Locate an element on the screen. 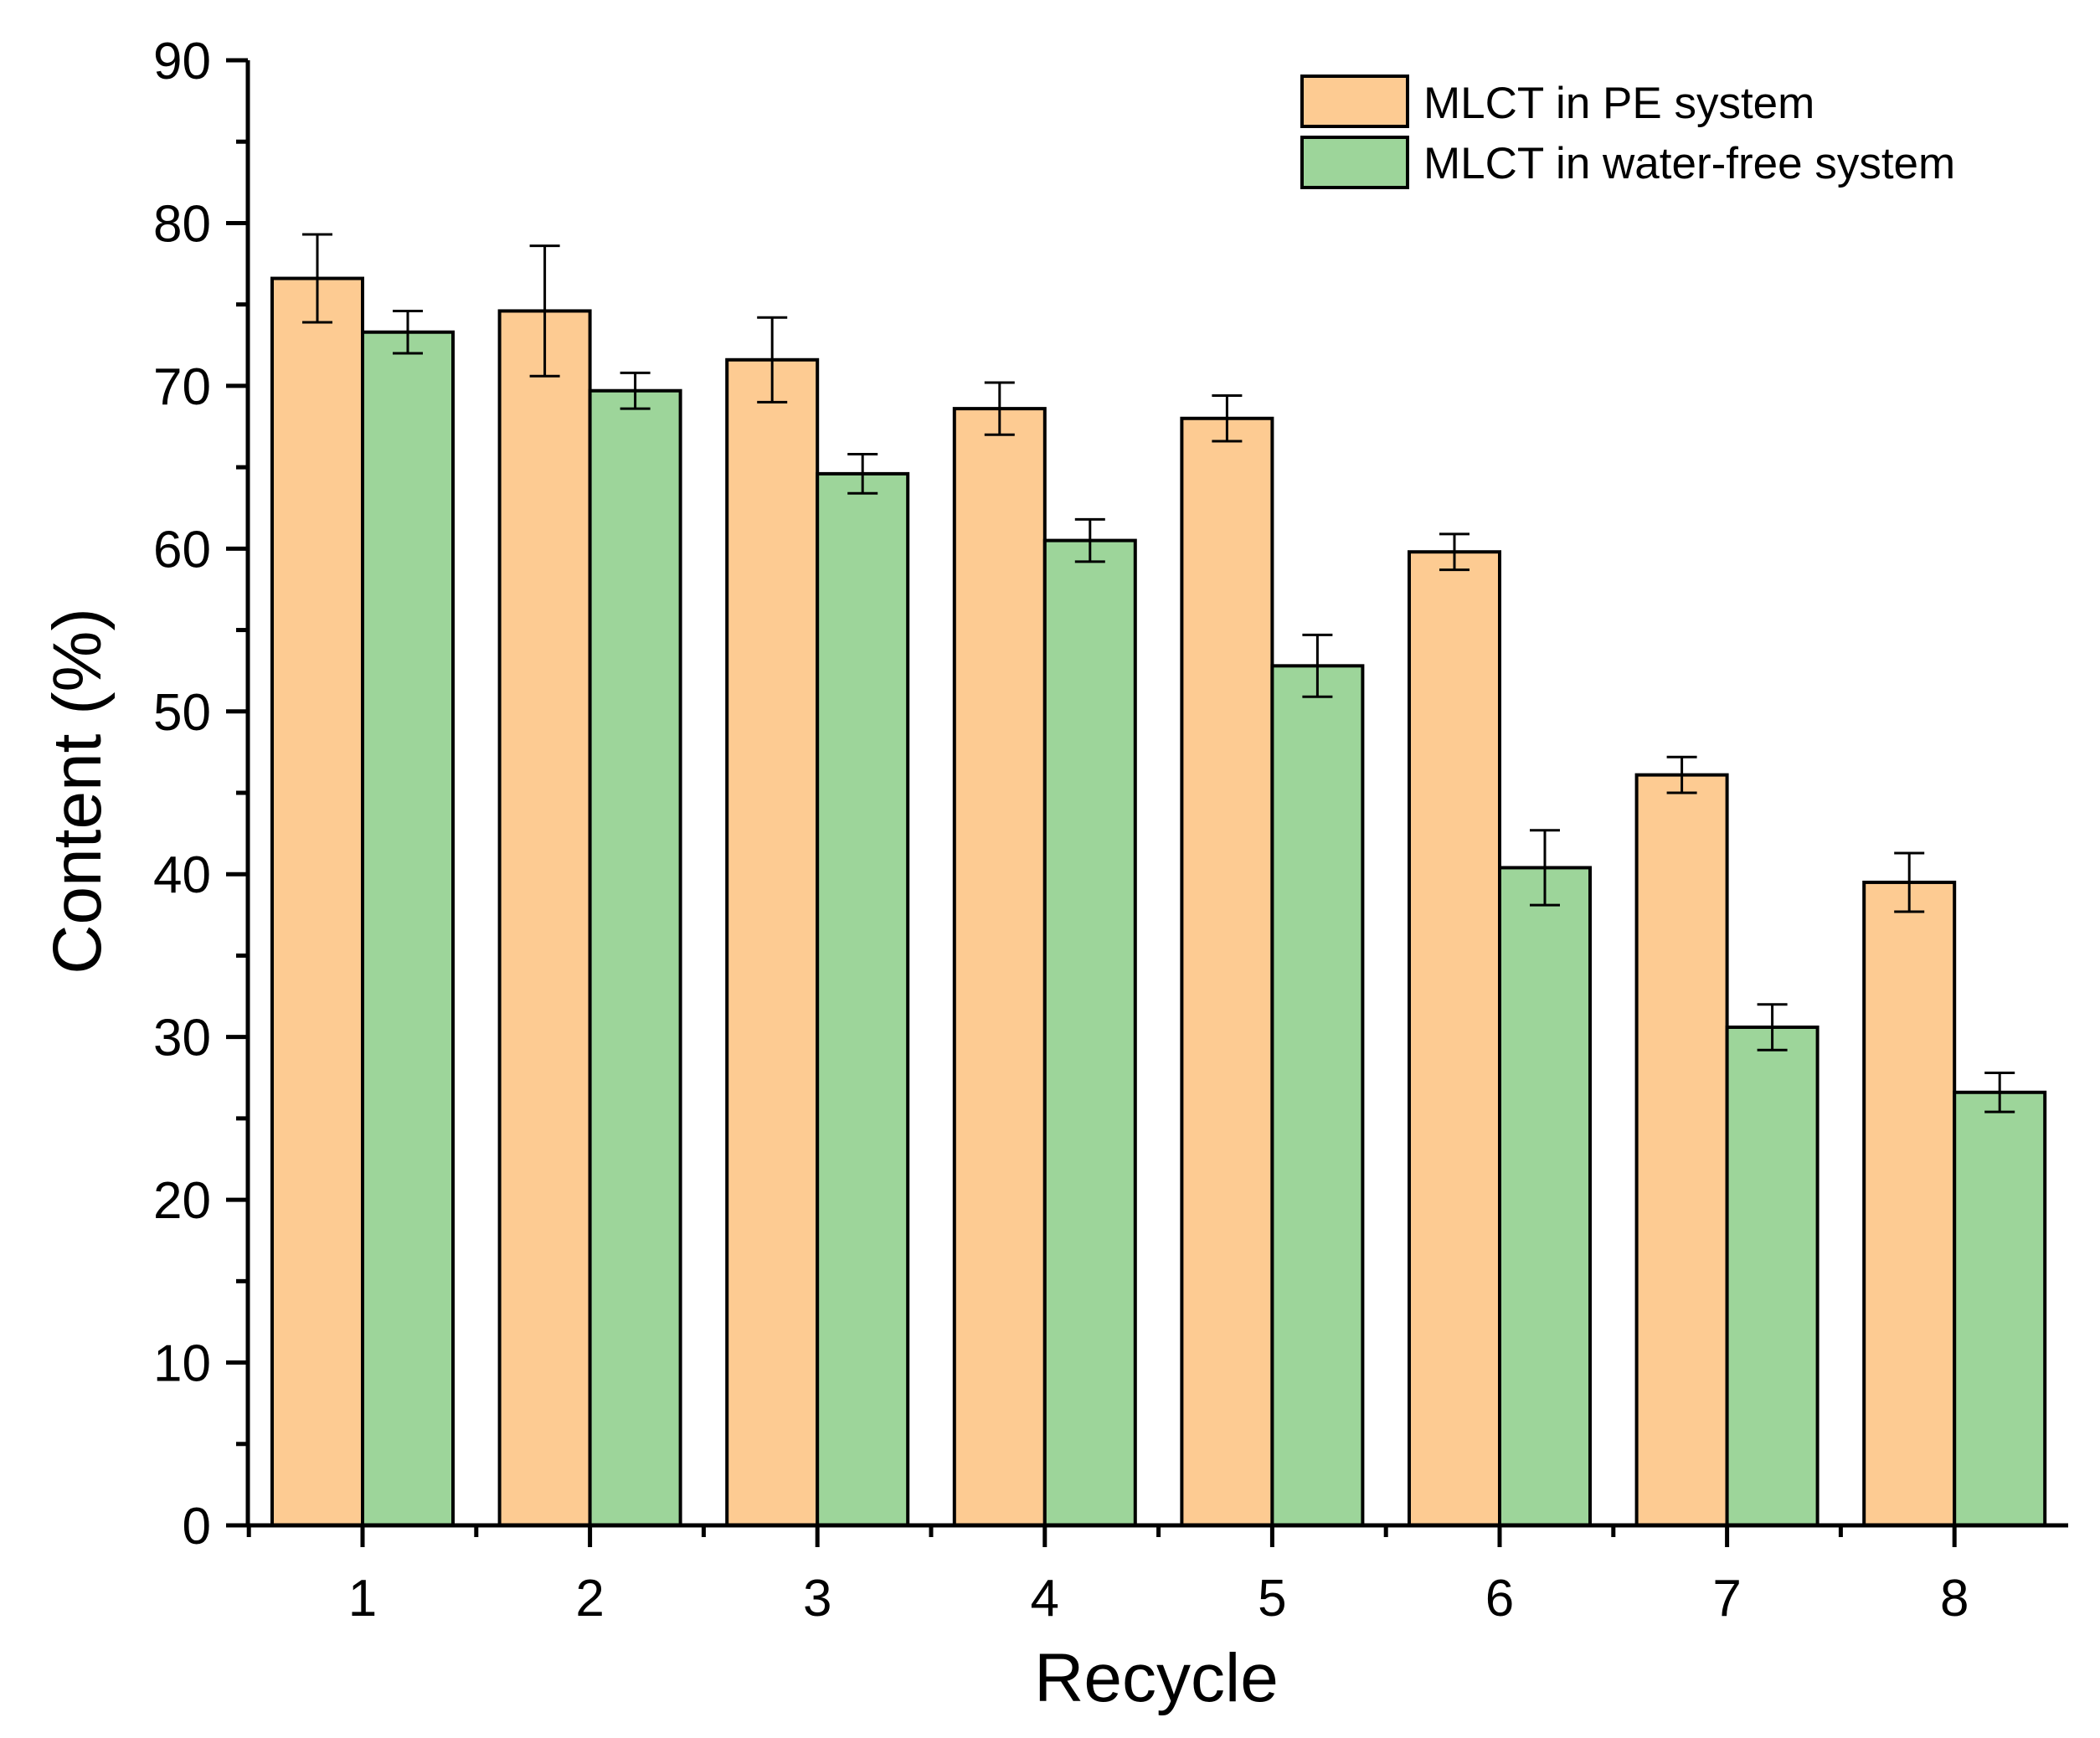 The width and height of the screenshot is (2100, 1738). y-tick-label: 20 is located at coordinates (182, 1201).